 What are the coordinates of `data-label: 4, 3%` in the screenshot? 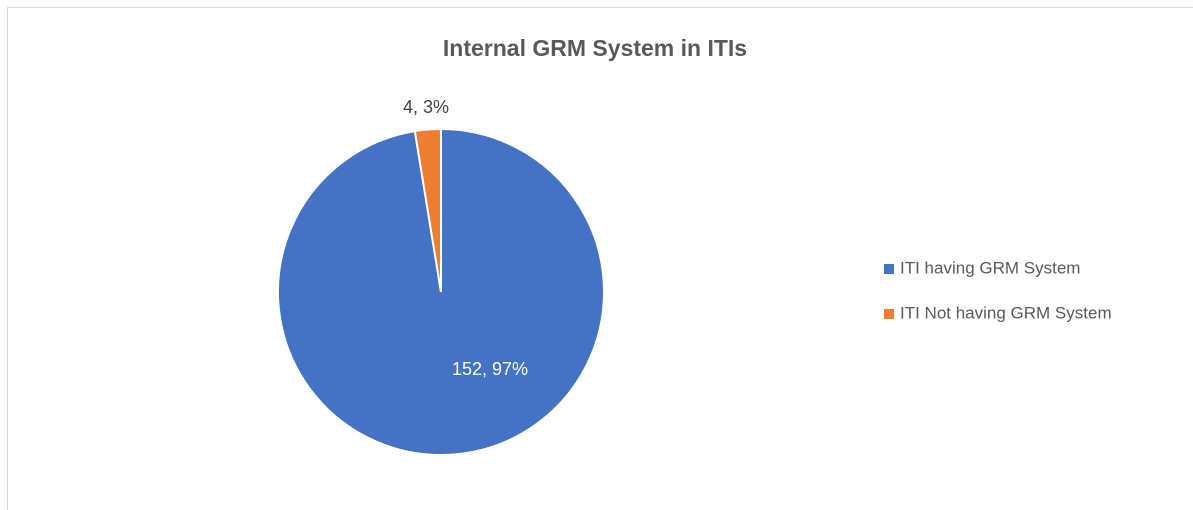 It's located at (426, 107).